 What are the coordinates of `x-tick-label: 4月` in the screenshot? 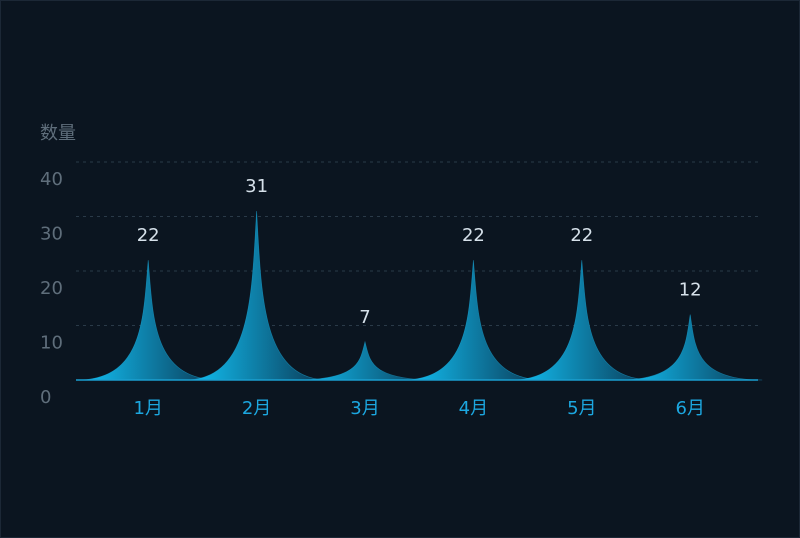 It's located at (473, 408).